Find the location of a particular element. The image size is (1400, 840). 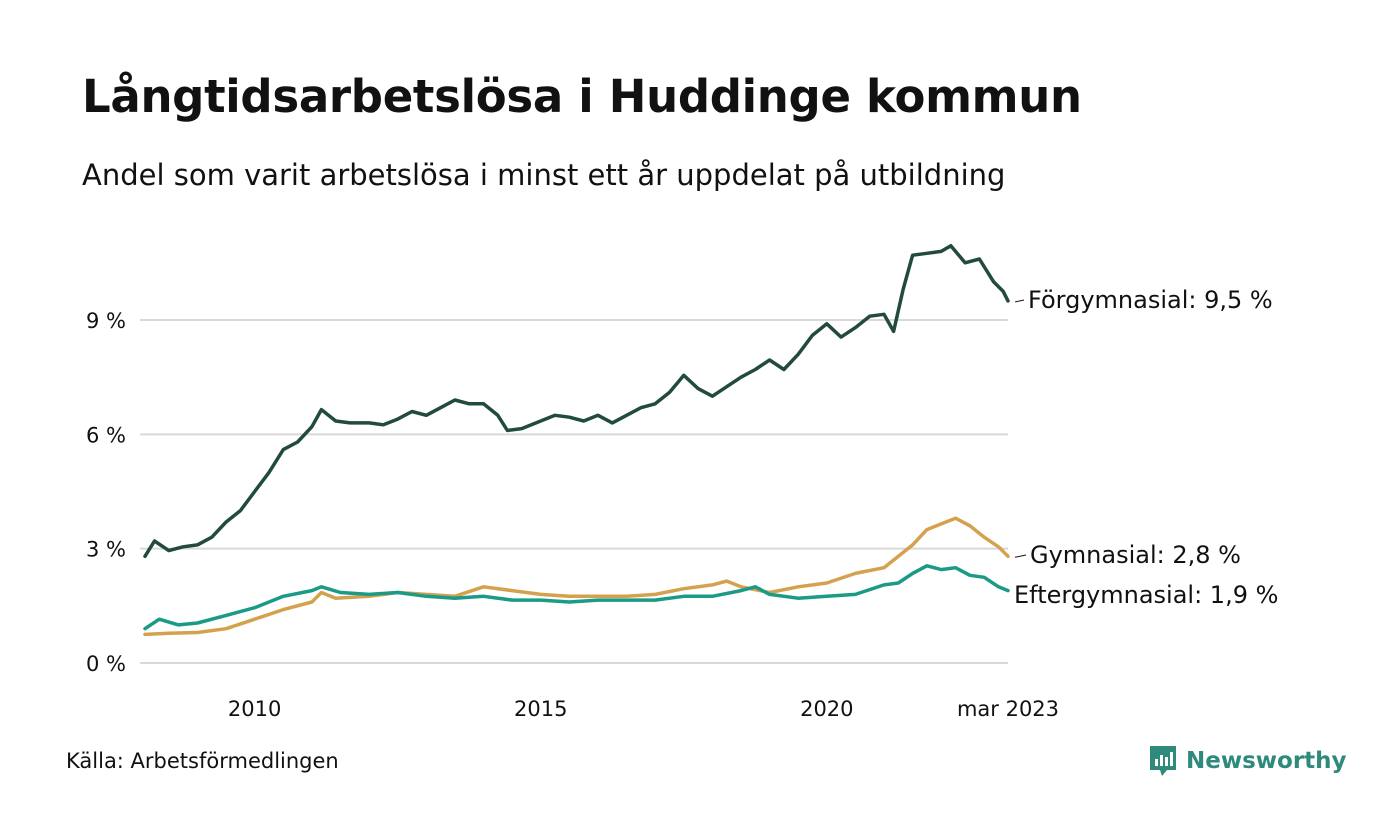

y-axis: 0 % 3 % 6 % 9 % is located at coordinates (106, 492).